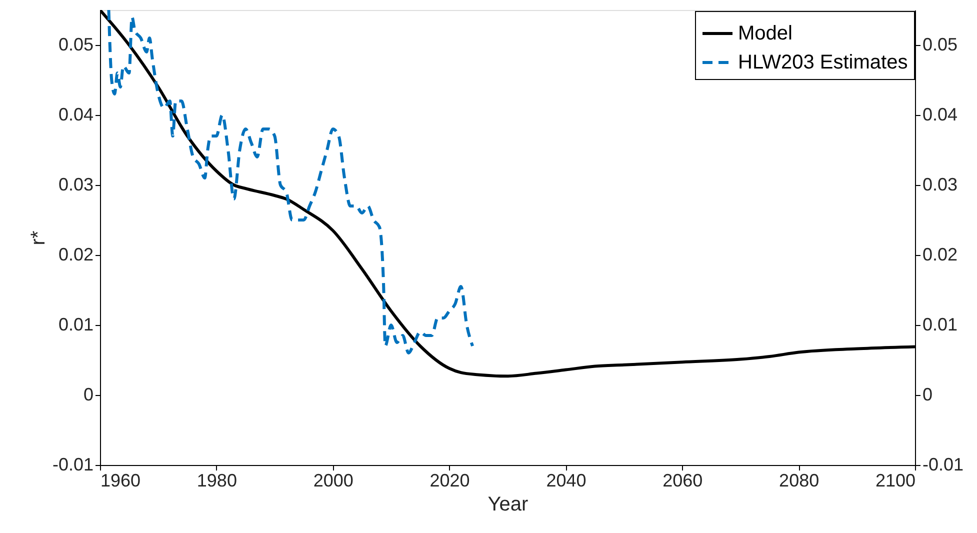 Image resolution: width=977 pixels, height=533 pixels. What do you see at coordinates (927, 394) in the screenshot?
I see `y2-tick-label: 0` at bounding box center [927, 394].